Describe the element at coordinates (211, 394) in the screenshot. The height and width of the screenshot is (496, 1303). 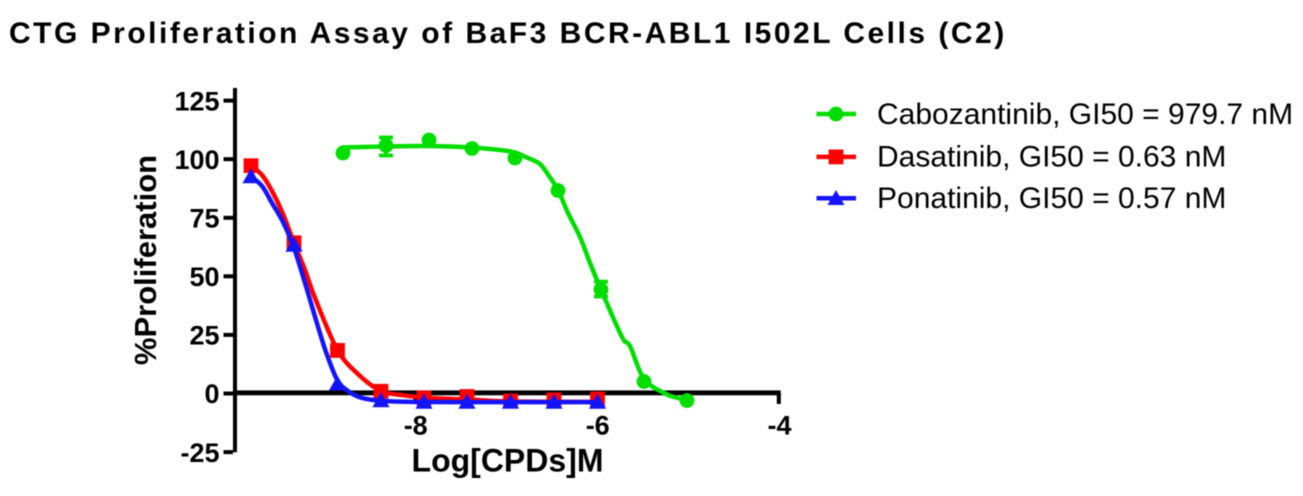
I see `svg-text: 0` at that location.